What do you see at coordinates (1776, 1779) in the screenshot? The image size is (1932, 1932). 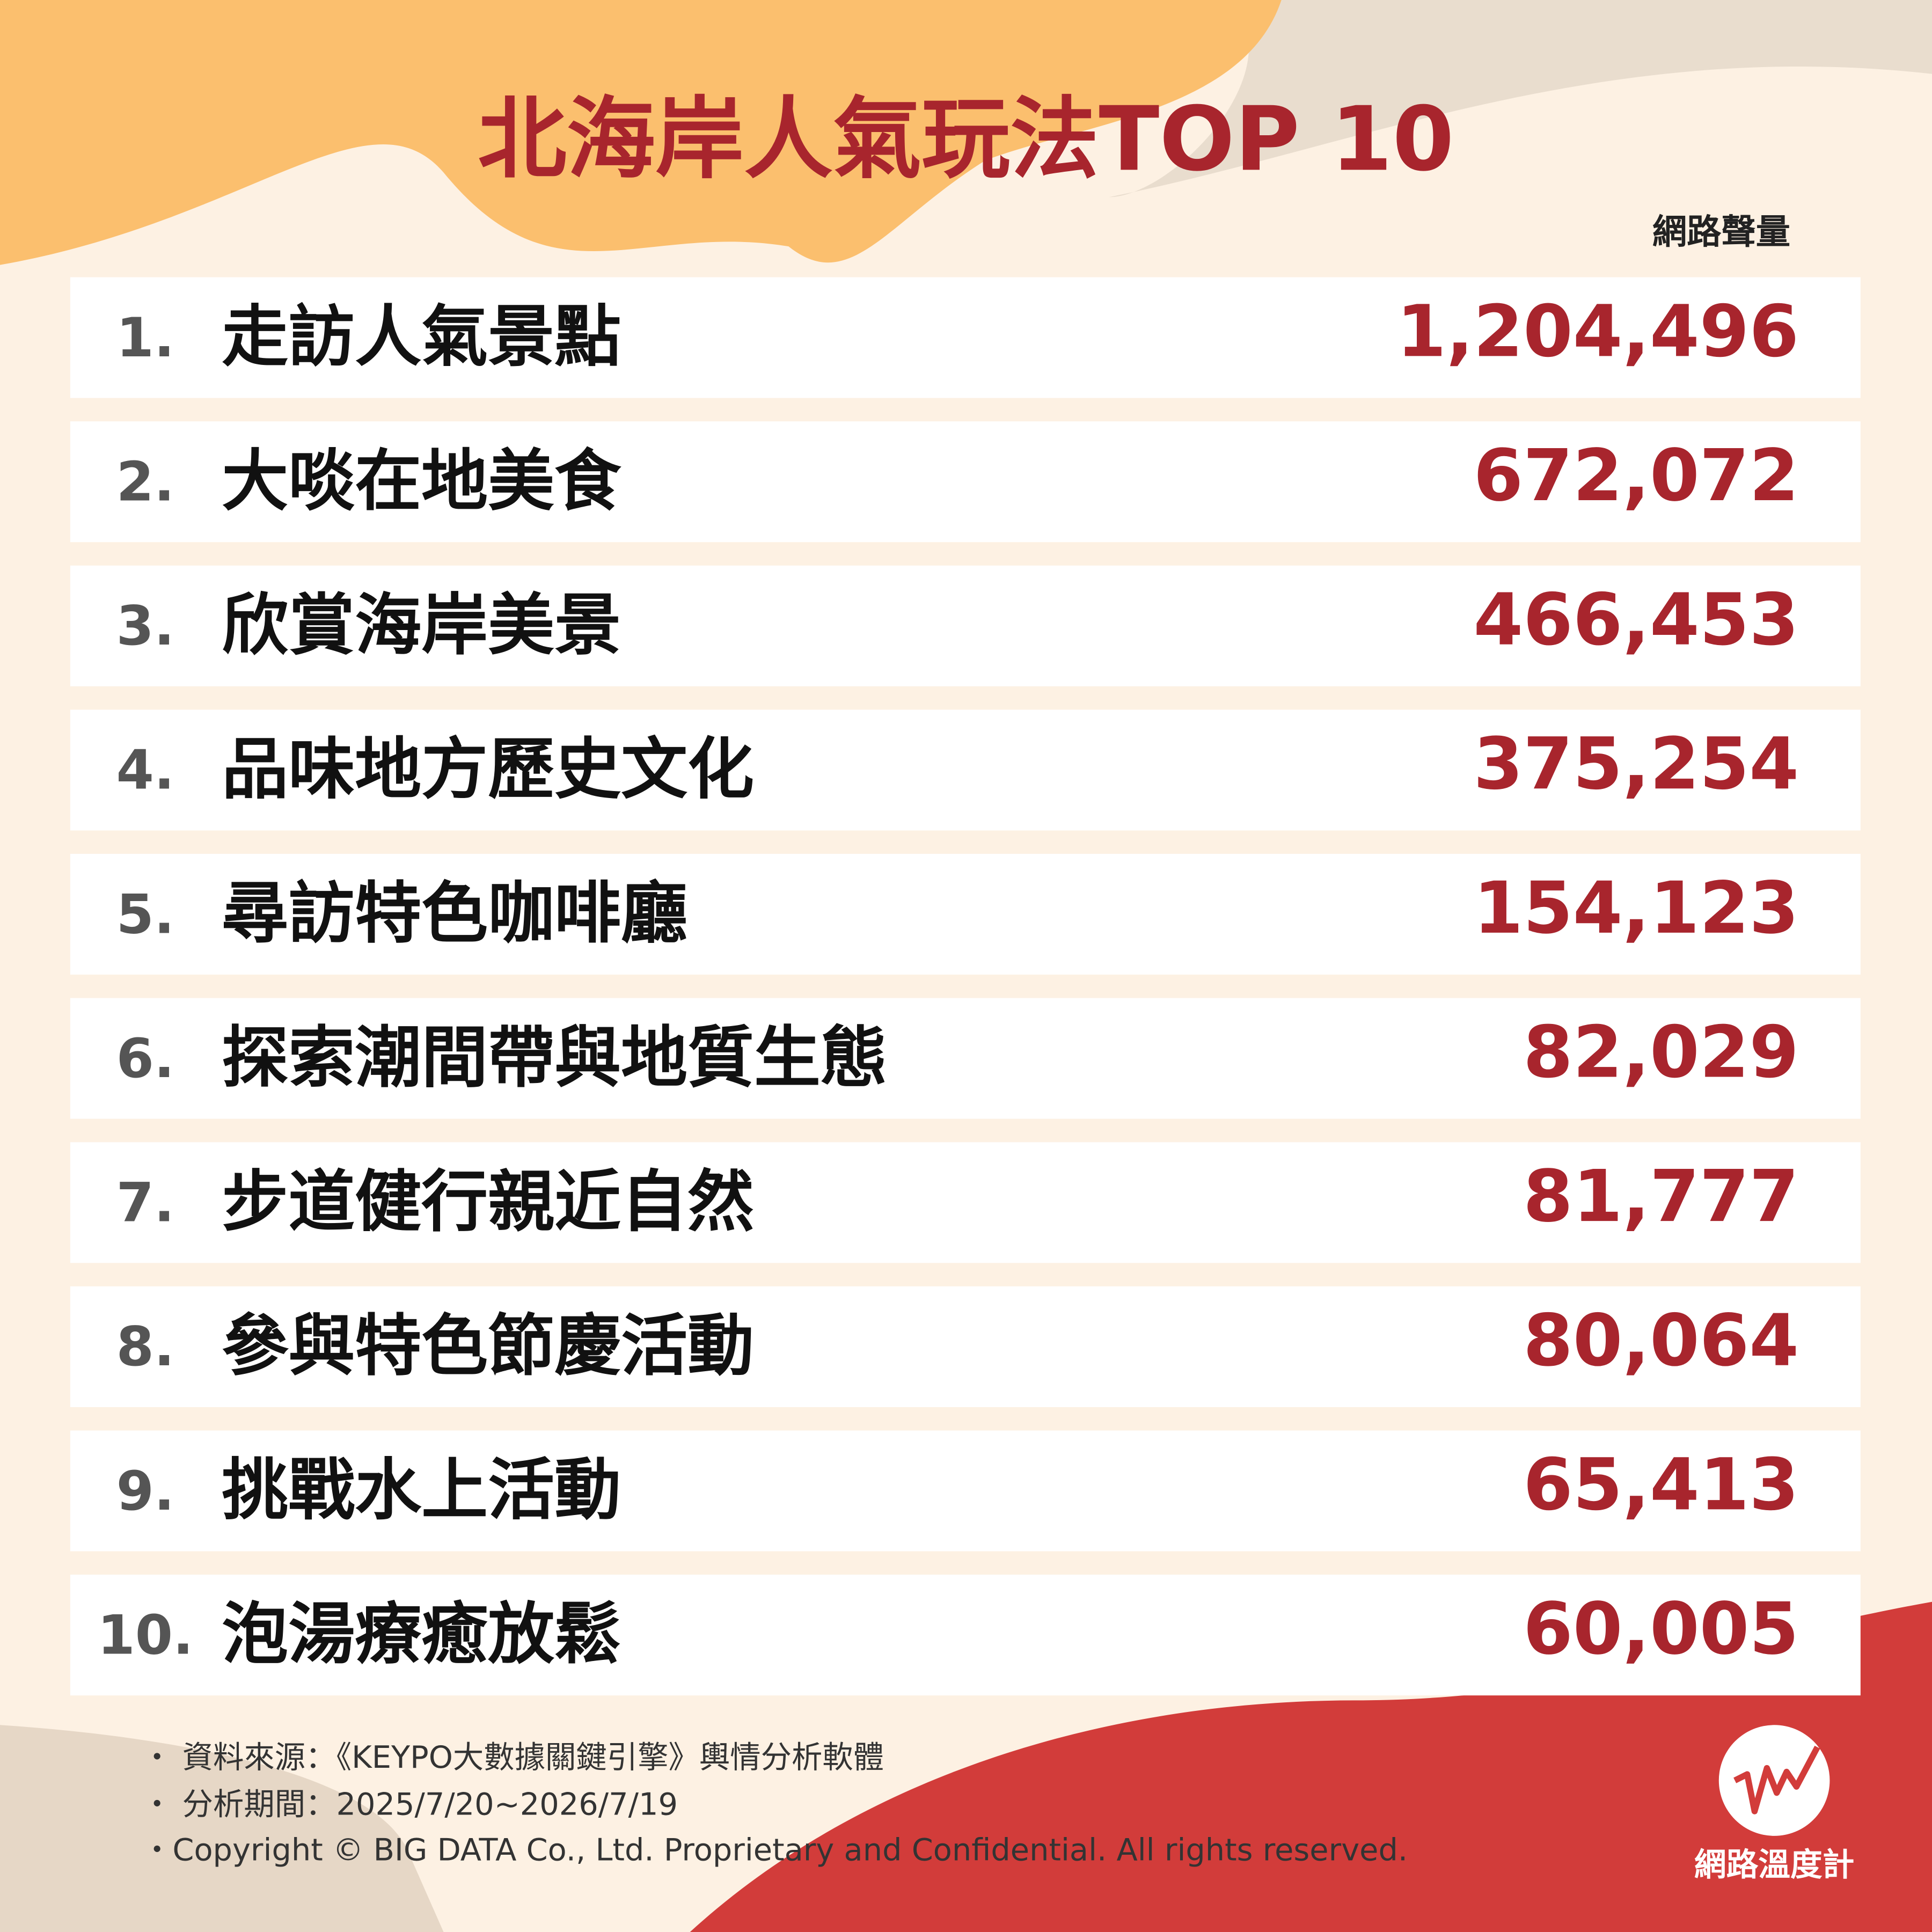 I see `logo-icon` at bounding box center [1776, 1779].